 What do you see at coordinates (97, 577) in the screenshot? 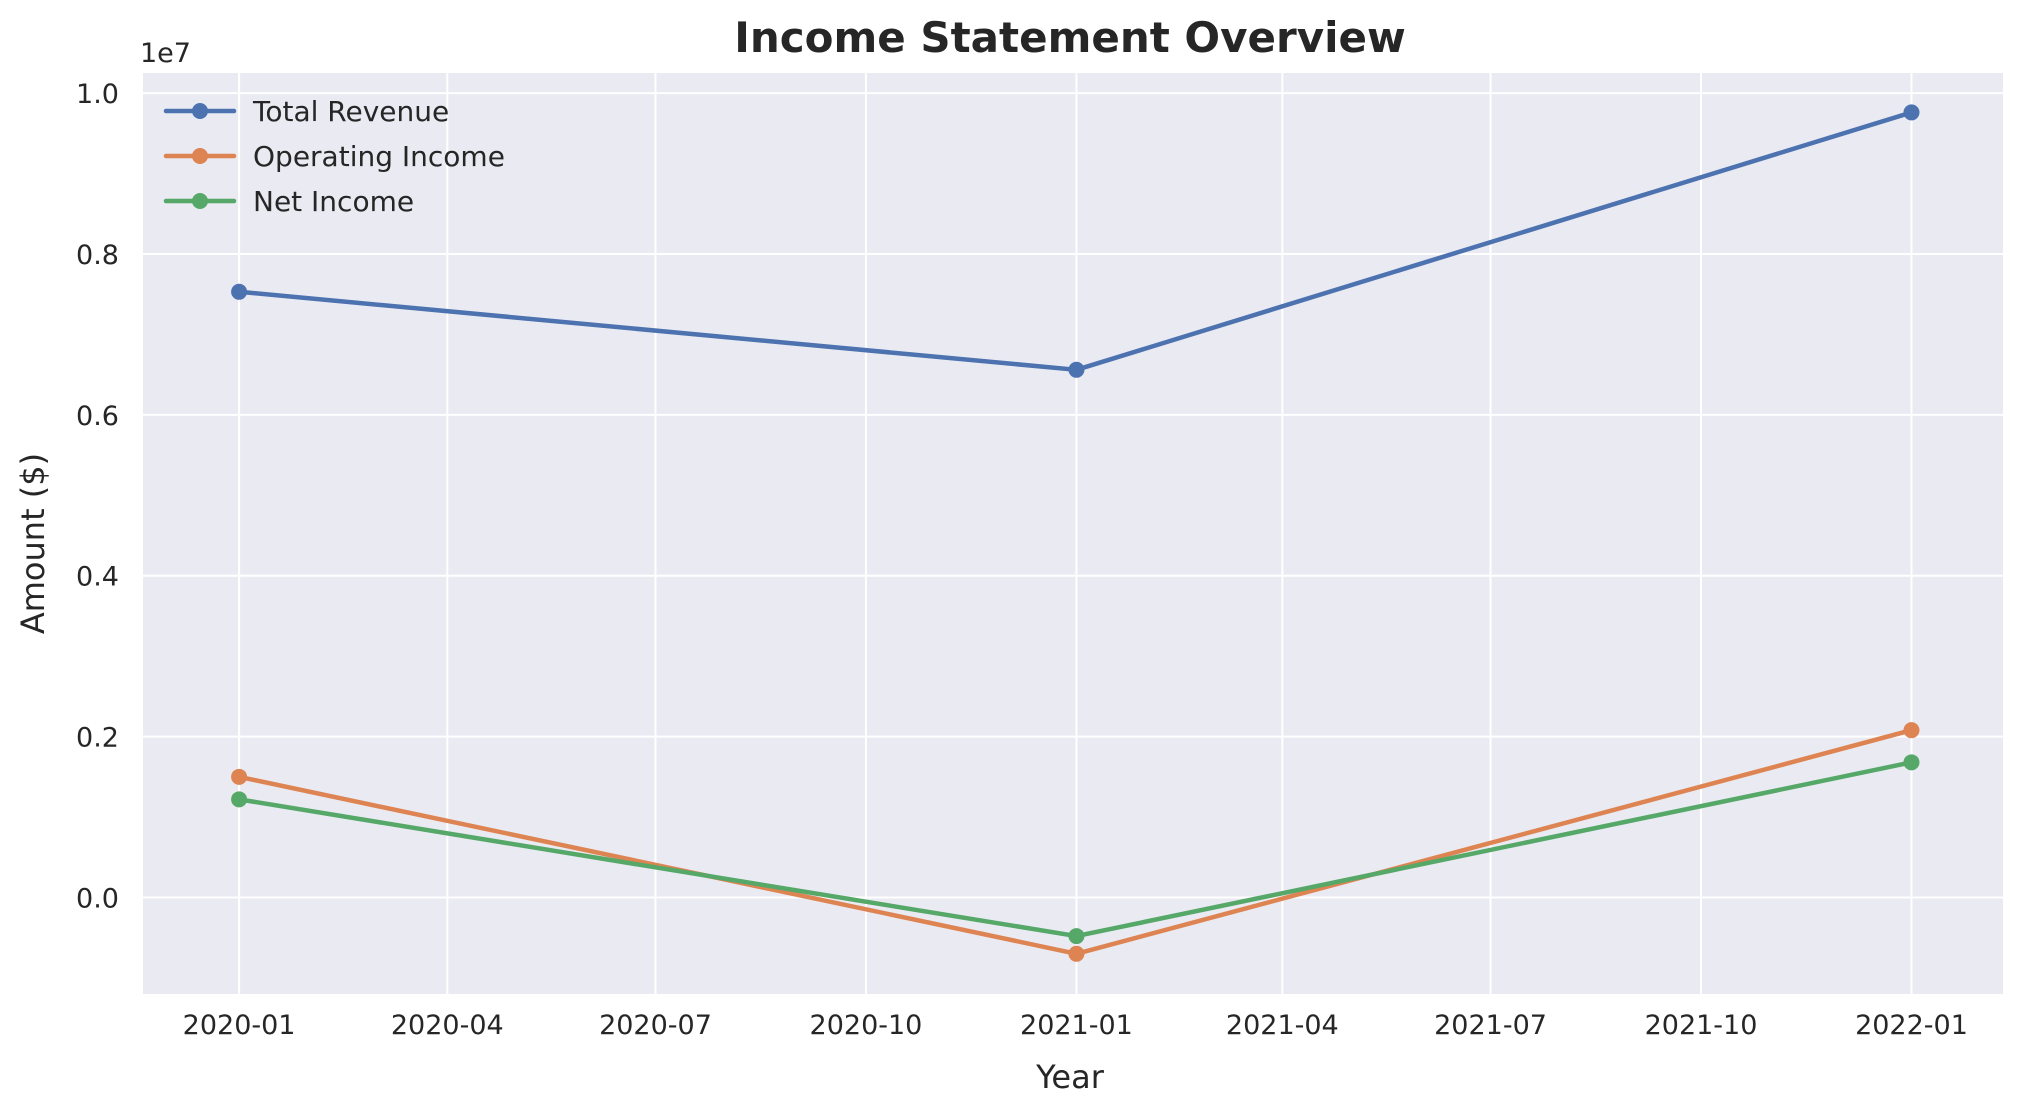
I see `y-tick-label: 0.4` at bounding box center [97, 577].